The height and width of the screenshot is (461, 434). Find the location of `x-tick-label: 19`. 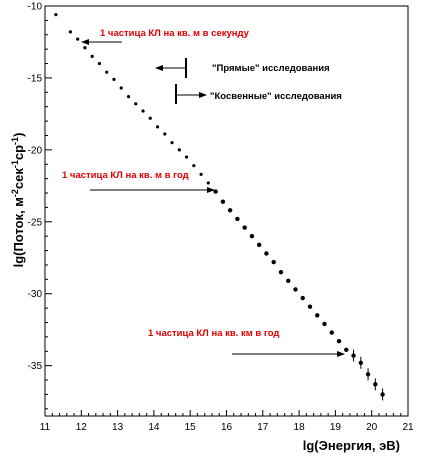

x-tick-label: 19 is located at coordinates (336, 427).